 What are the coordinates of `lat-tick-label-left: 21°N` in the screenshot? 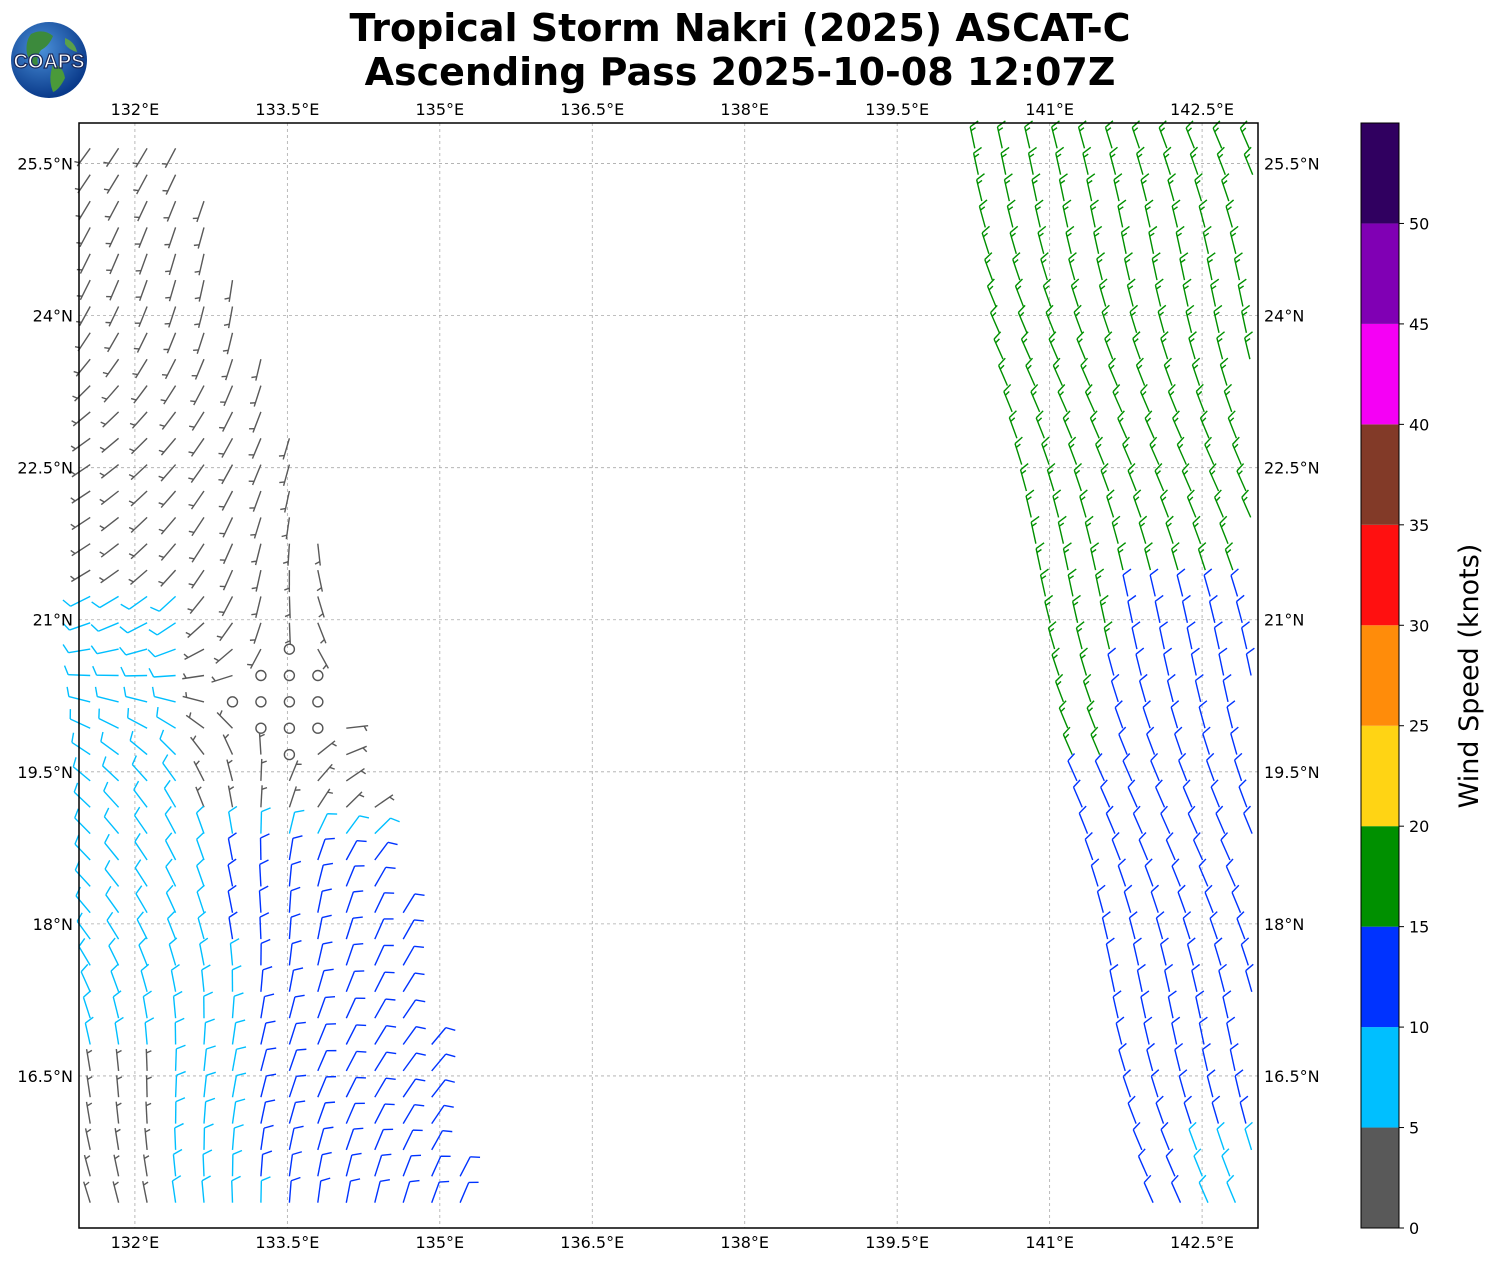 It's located at (53, 620).